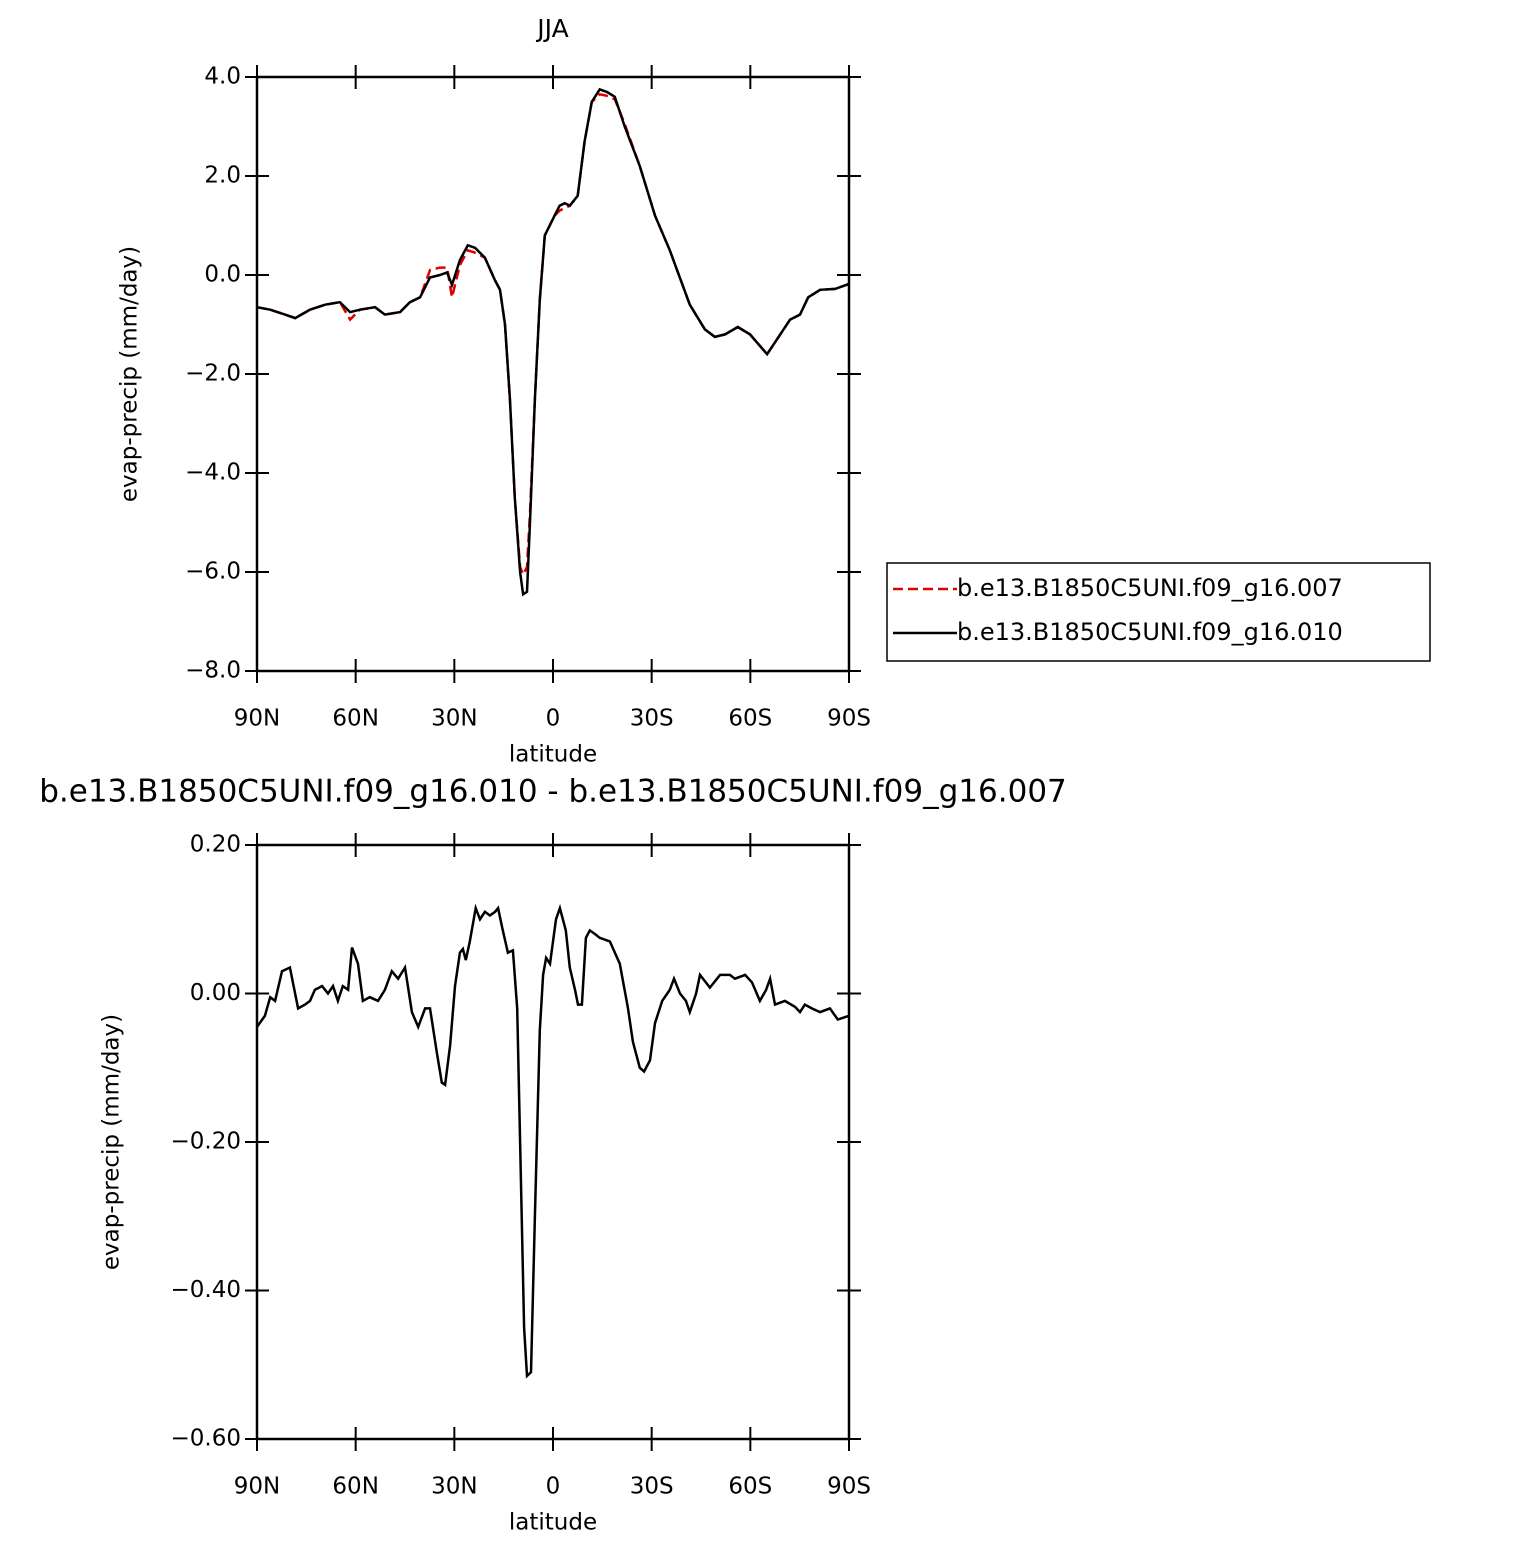 The height and width of the screenshot is (1547, 1538). Describe the element at coordinates (222, 176) in the screenshot. I see `y-tick-label: 2.0` at that location.